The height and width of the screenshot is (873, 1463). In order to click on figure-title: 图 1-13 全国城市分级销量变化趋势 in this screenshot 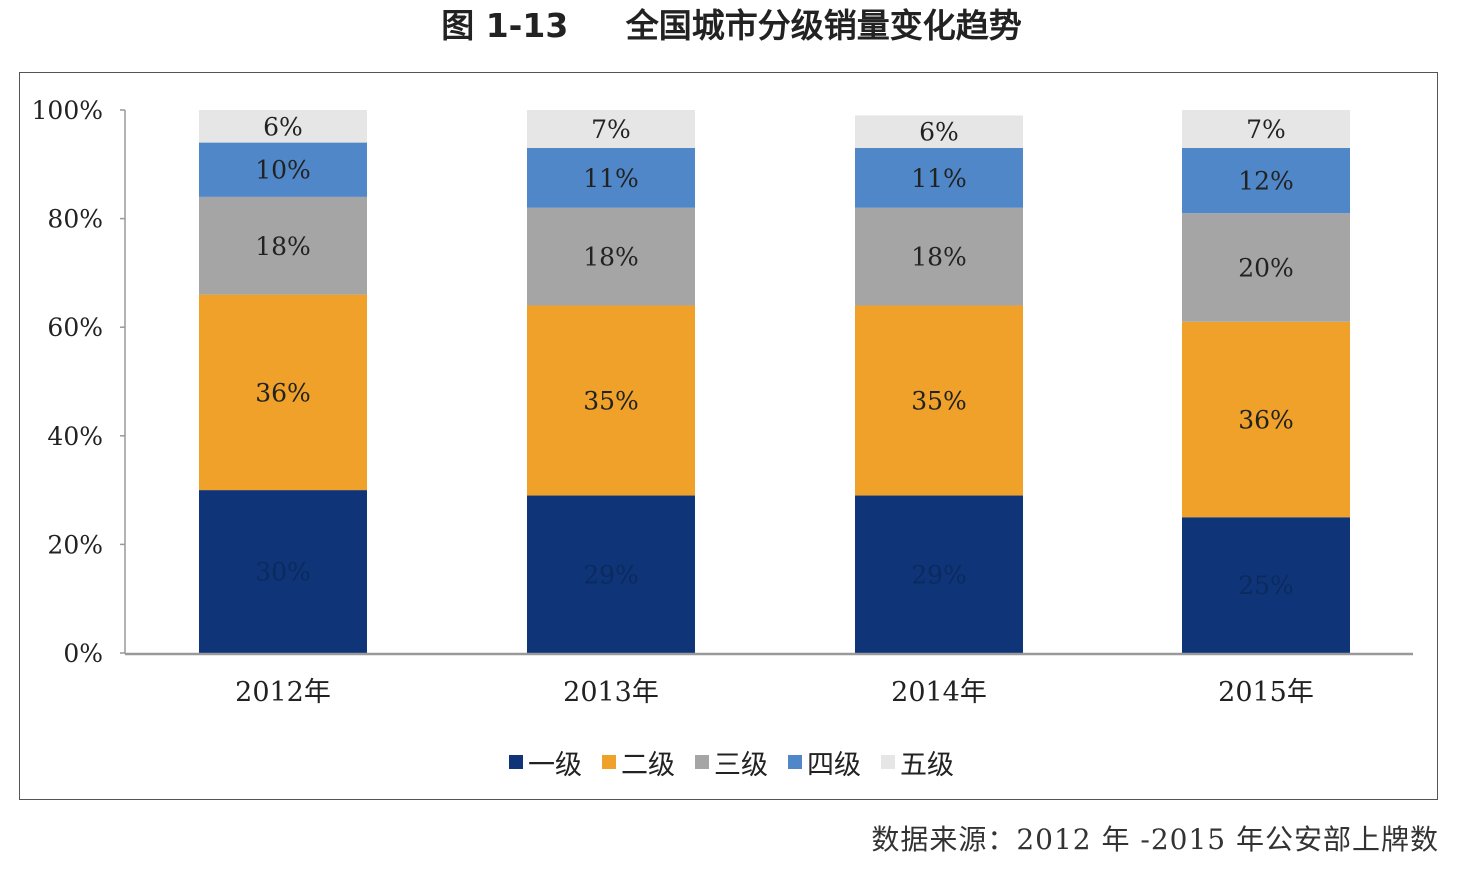, I will do `click(731, 26)`.